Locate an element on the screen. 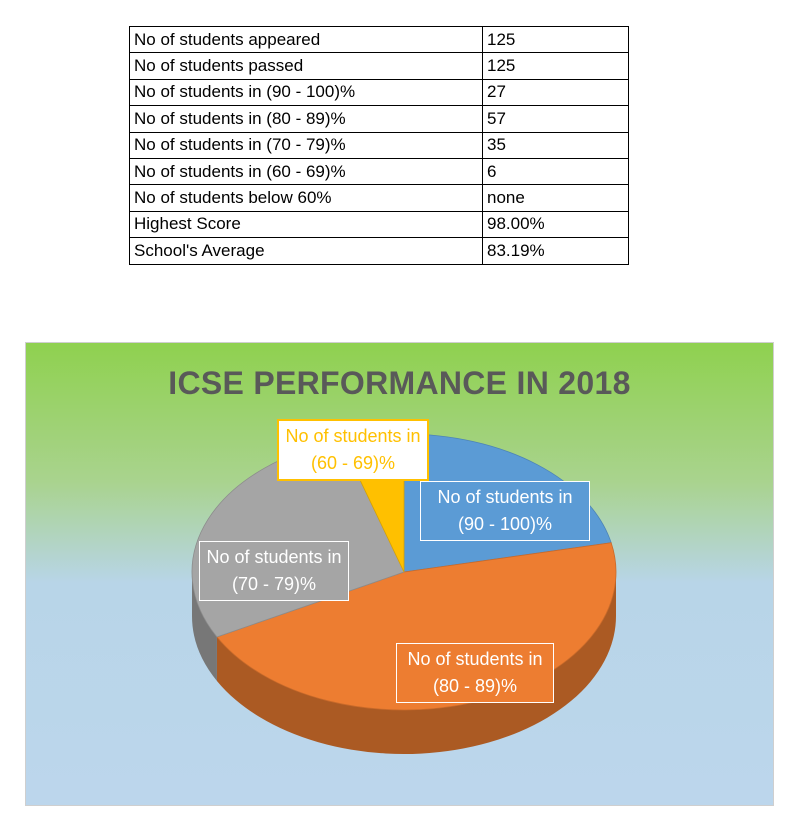 Image resolution: width=800 pixels, height=831 pixels. slice-label-line2: (90 - 100)% is located at coordinates (505, 524).